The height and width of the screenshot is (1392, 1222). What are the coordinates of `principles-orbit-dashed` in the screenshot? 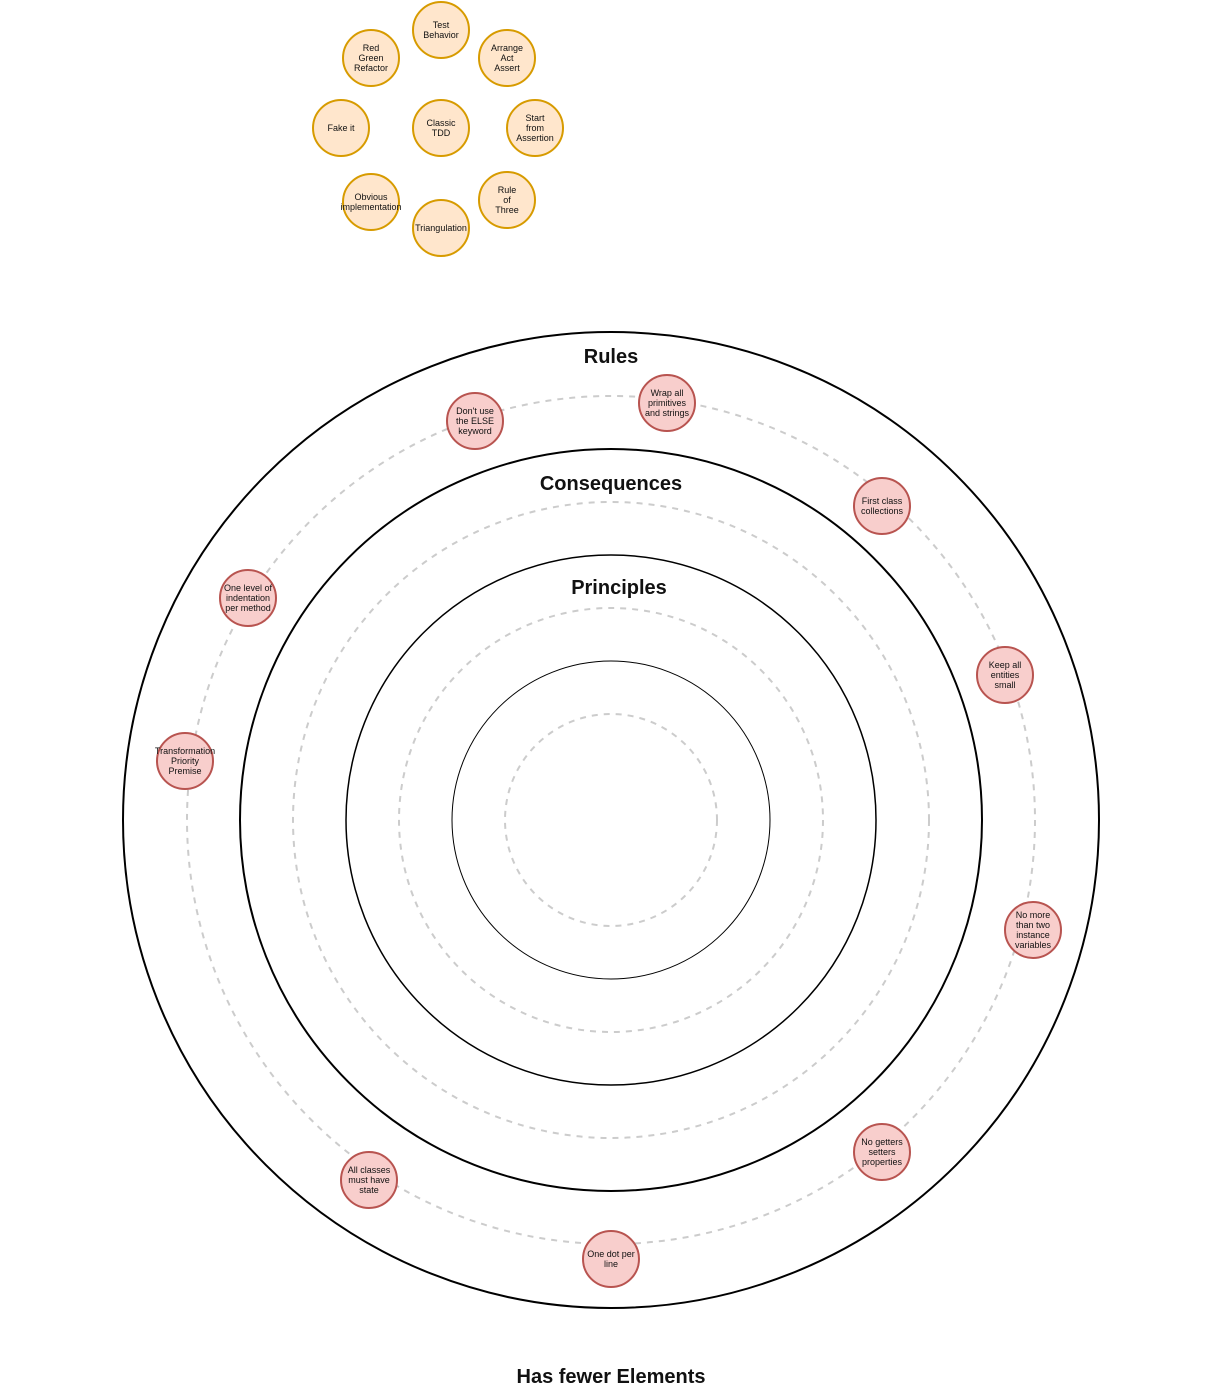 It's located at (611, 820).